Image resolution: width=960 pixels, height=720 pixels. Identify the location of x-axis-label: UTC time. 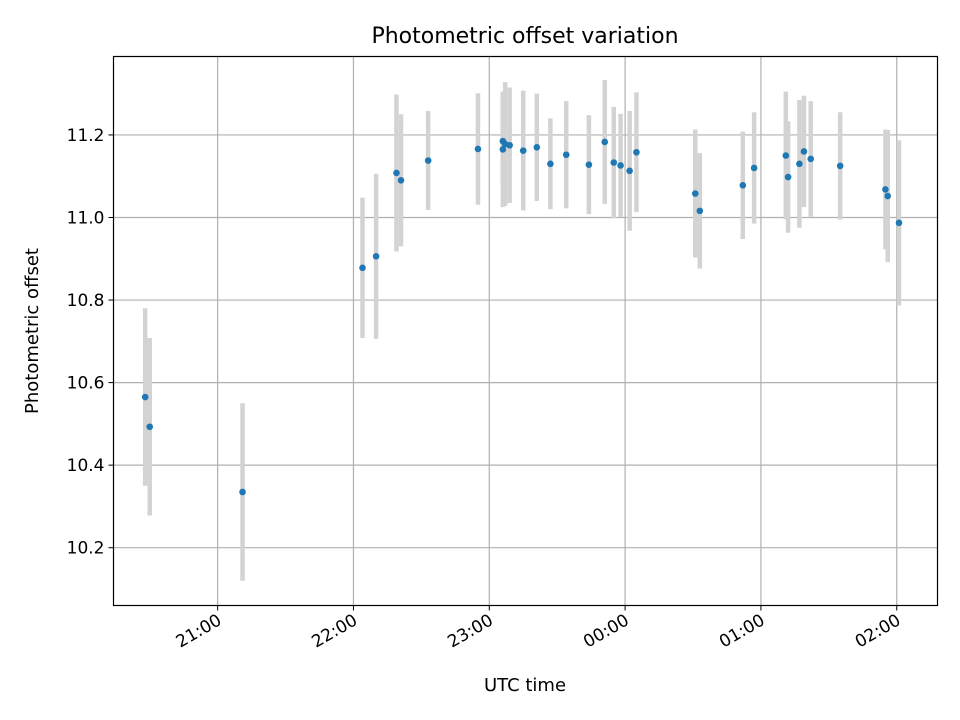
(525, 685).